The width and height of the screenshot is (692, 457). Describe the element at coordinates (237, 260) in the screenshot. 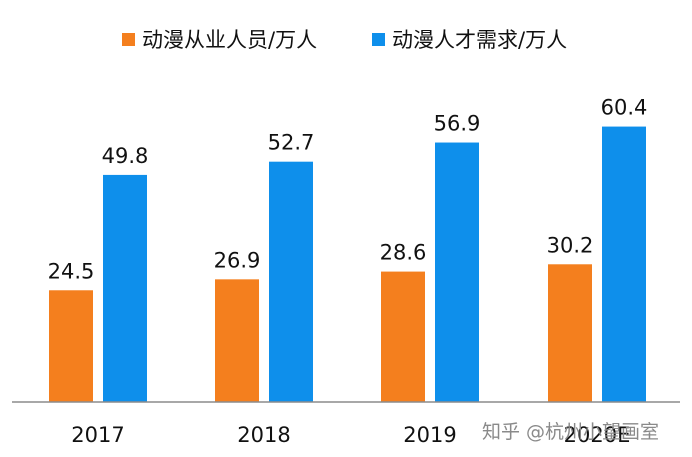

I see `value-label-series-0-2018: 26.9` at that location.